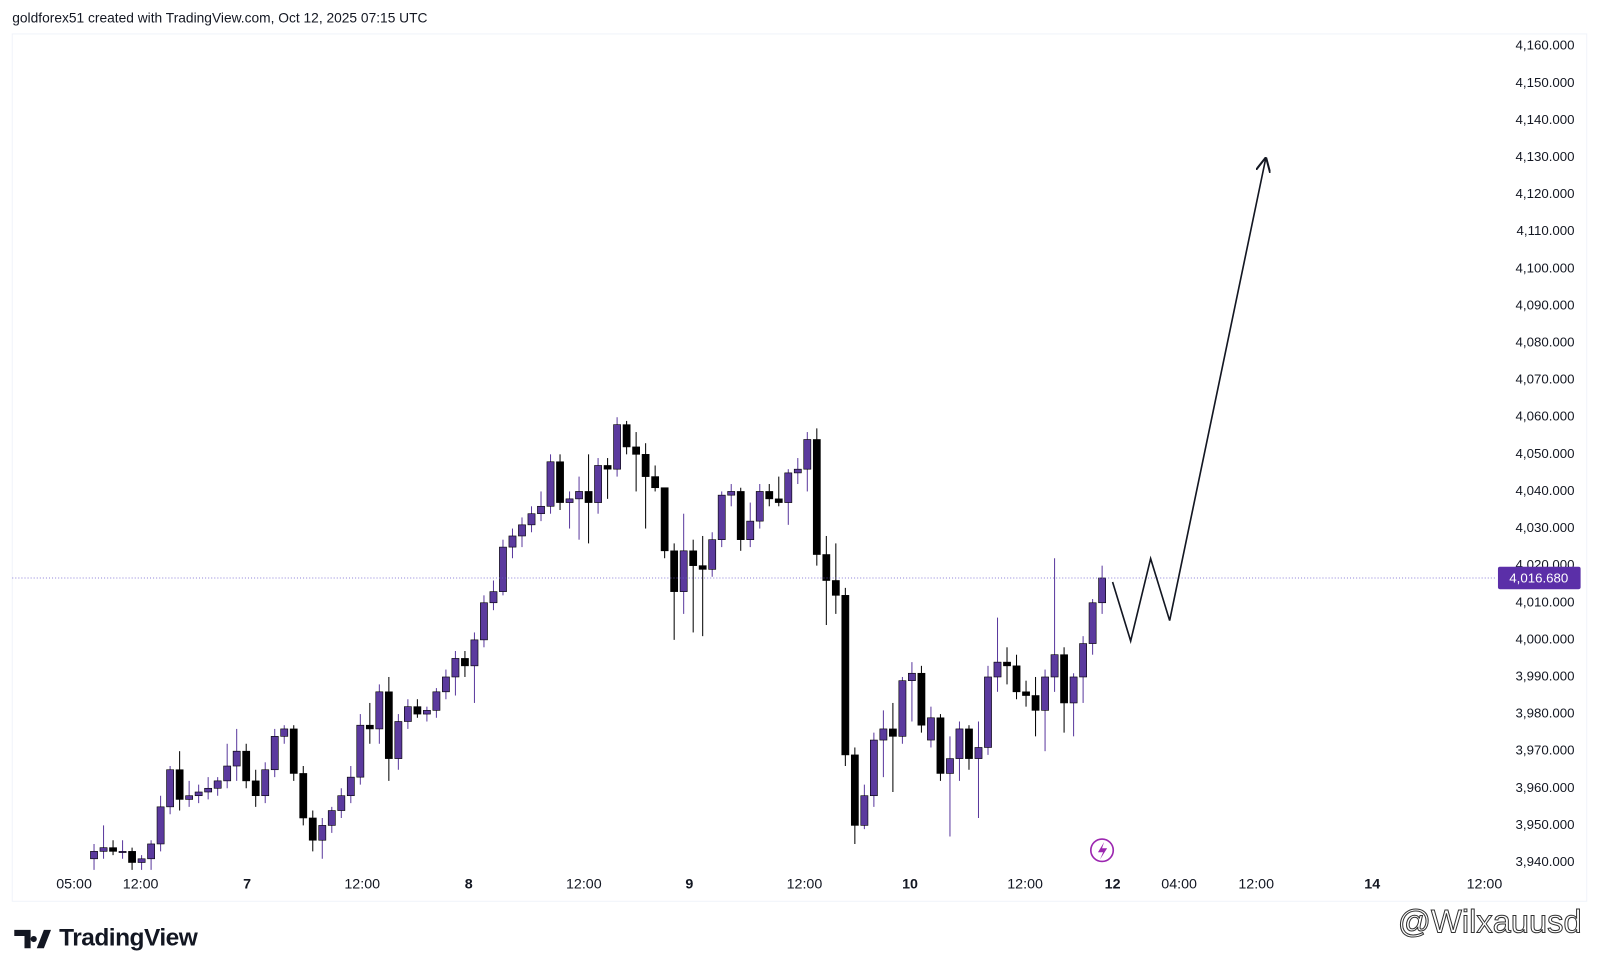 This screenshot has width=1600, height=975. I want to click on y-tick-label: 4,130.000, so click(1545, 156).